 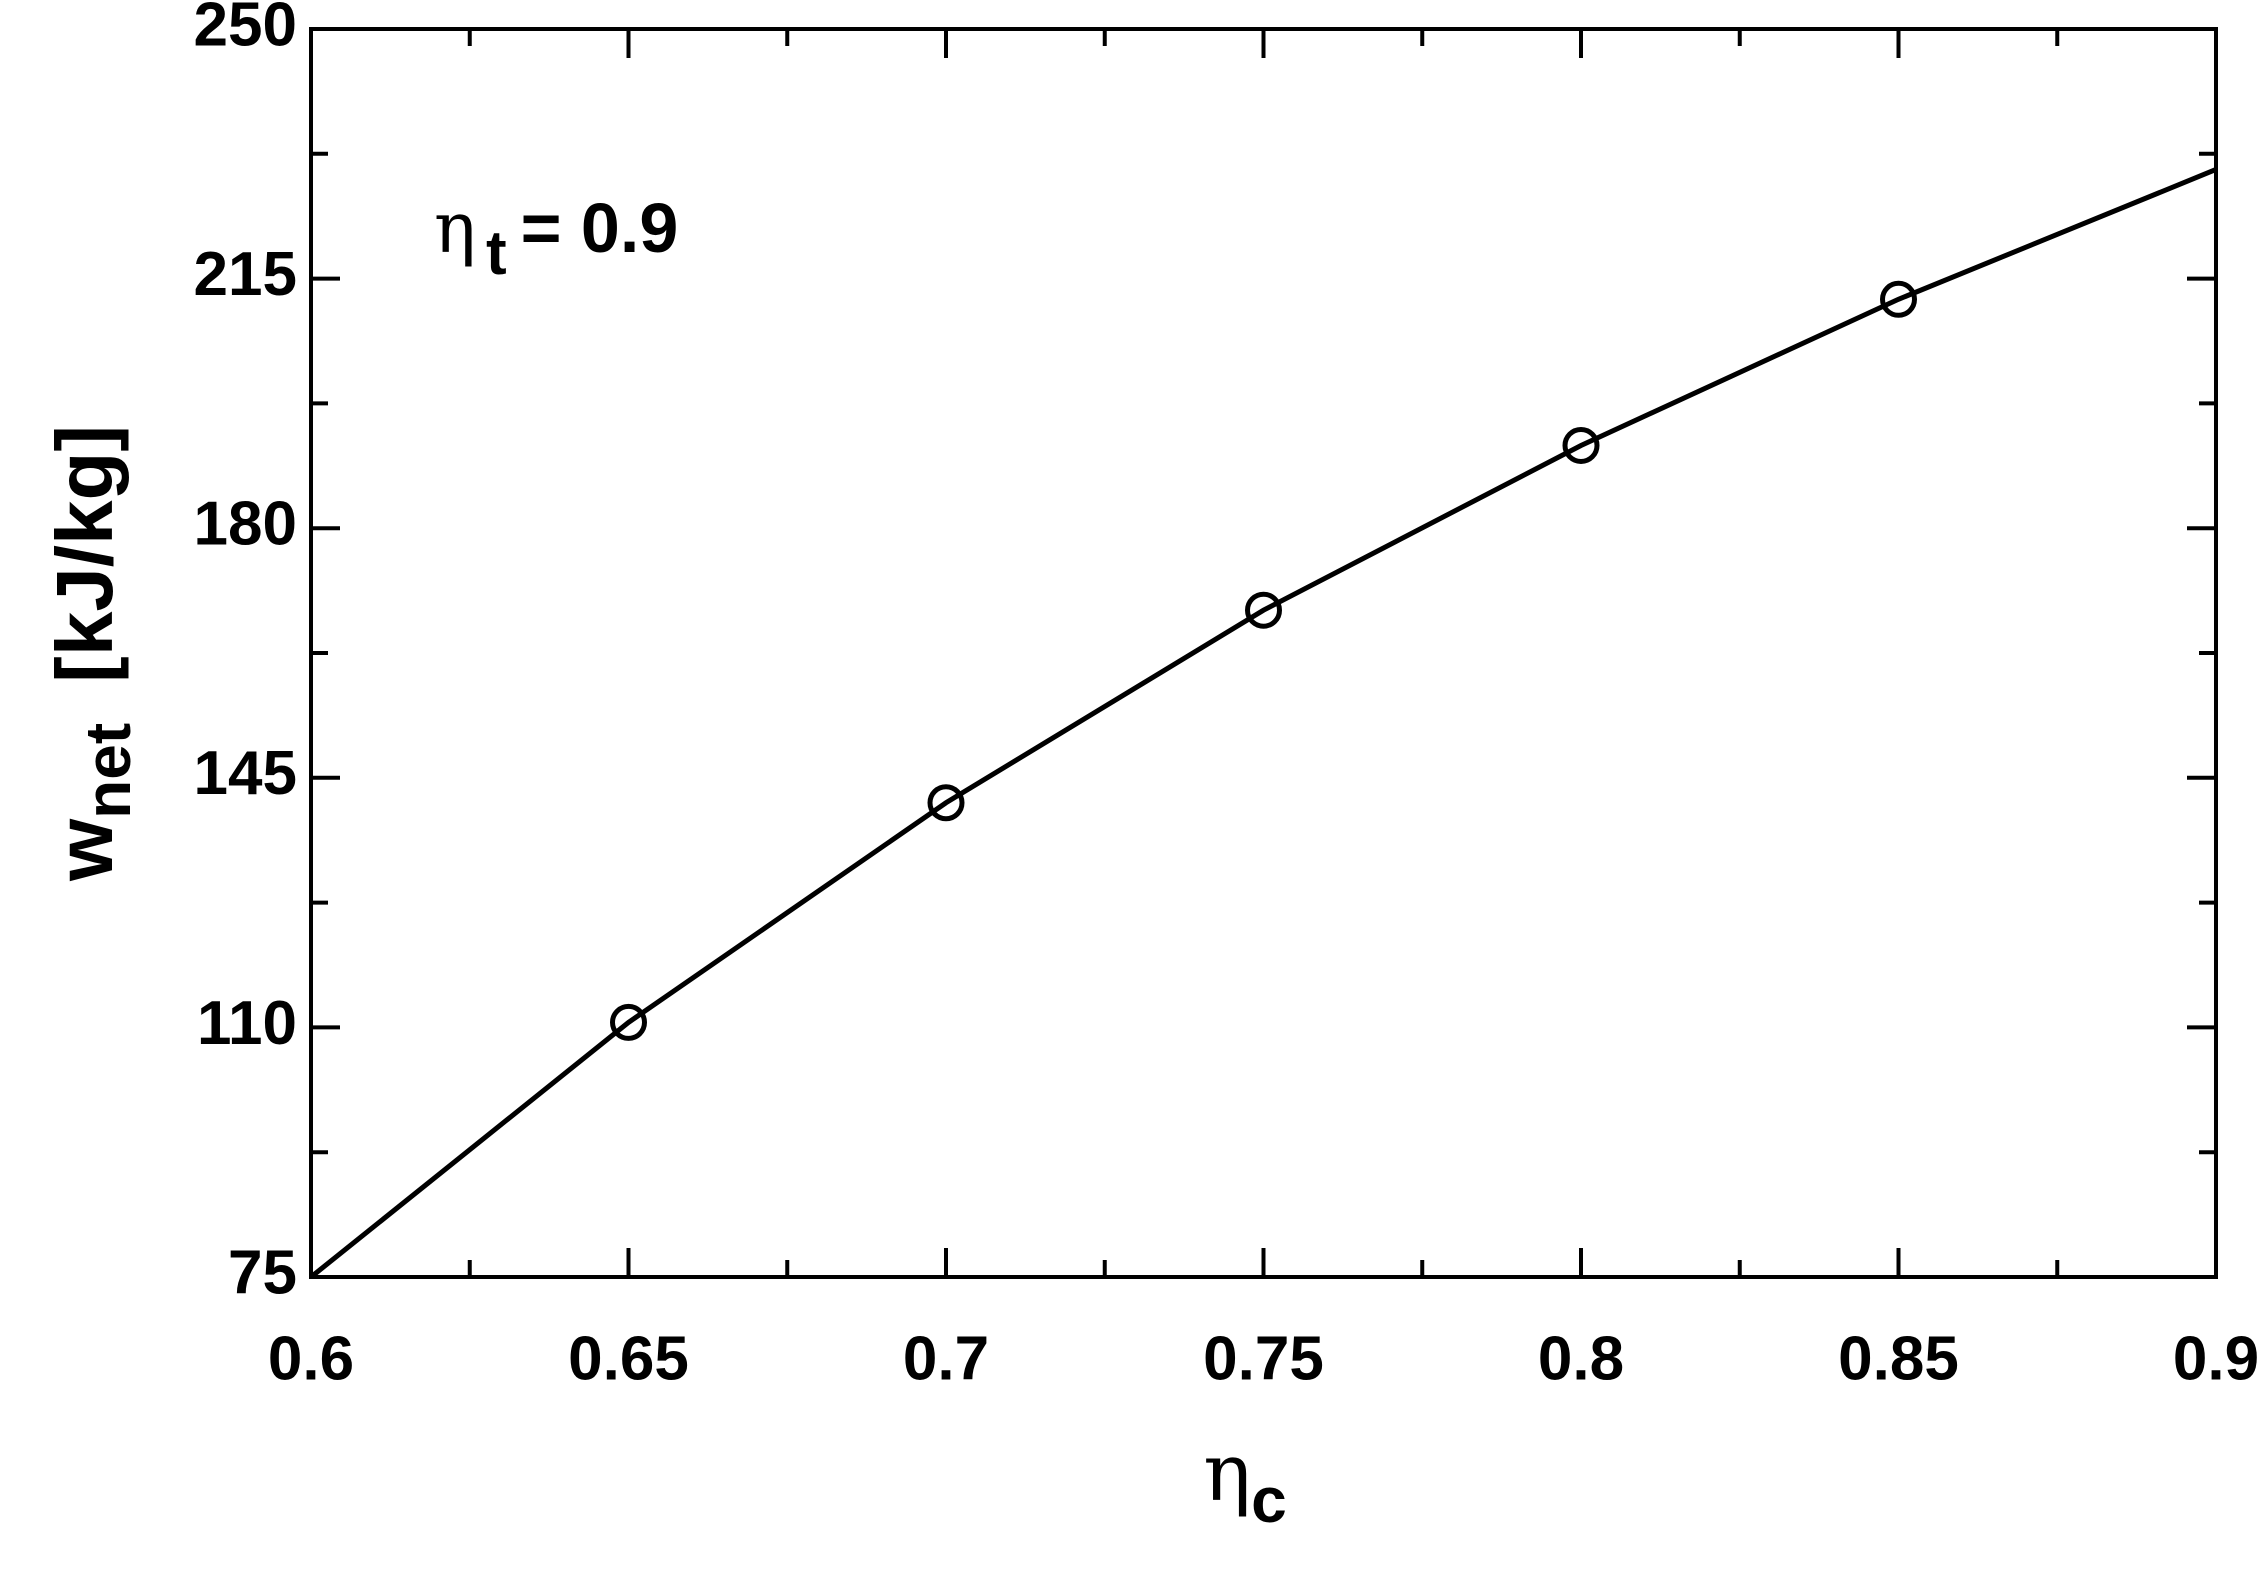 I want to click on x-axis-title: ηc, so click(x=1245, y=1481).